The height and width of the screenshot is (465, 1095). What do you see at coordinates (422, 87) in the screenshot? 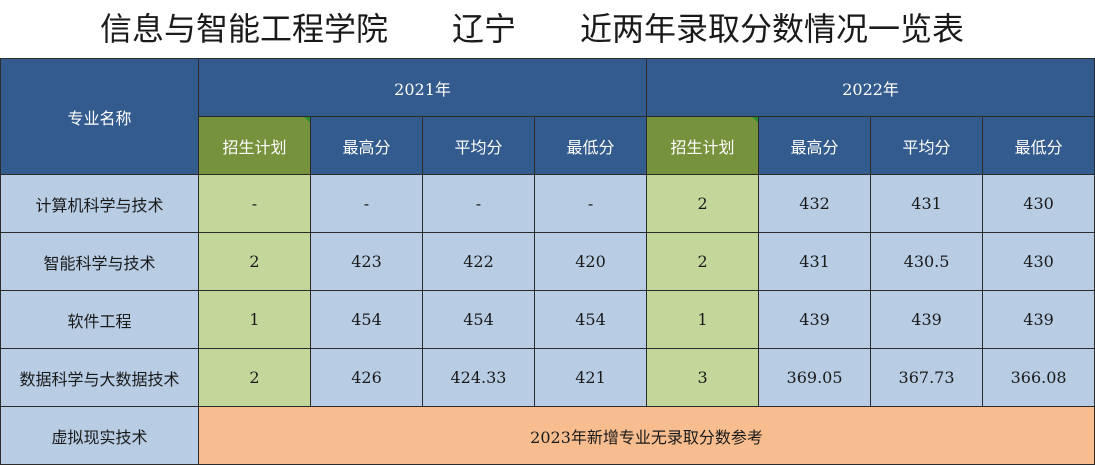
I see `year-2021-header: 2021年` at bounding box center [422, 87].